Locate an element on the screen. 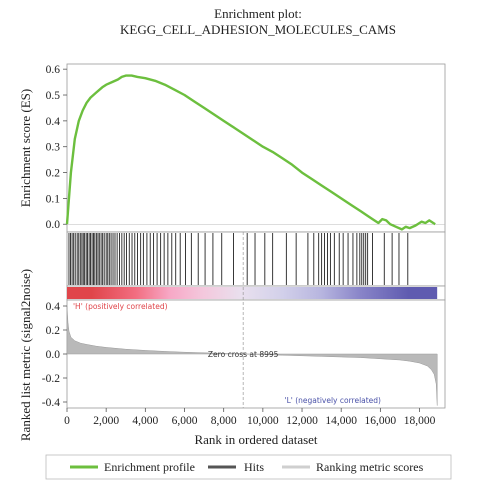  x-tick-label: 4,000 is located at coordinates (145, 421).